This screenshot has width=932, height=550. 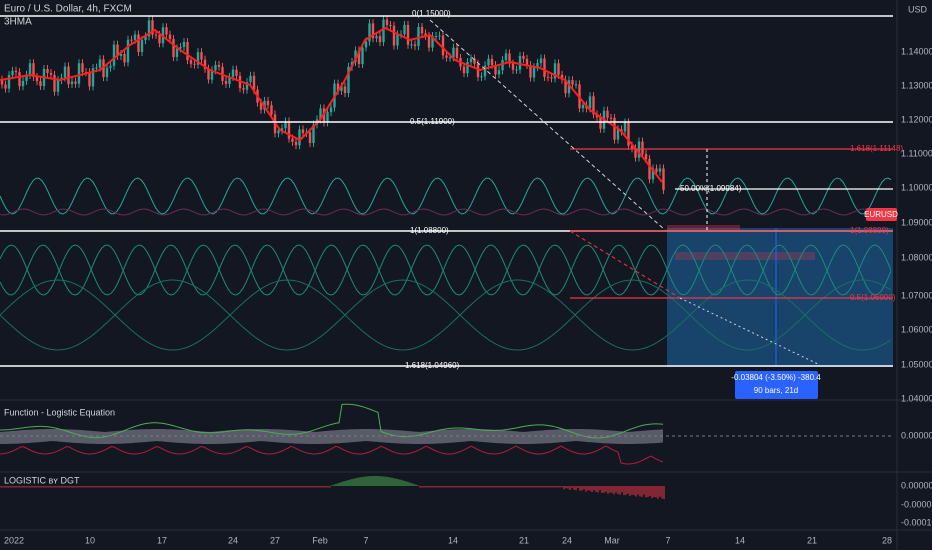 What do you see at coordinates (887, 540) in the screenshot?
I see `time-label: 28` at bounding box center [887, 540].